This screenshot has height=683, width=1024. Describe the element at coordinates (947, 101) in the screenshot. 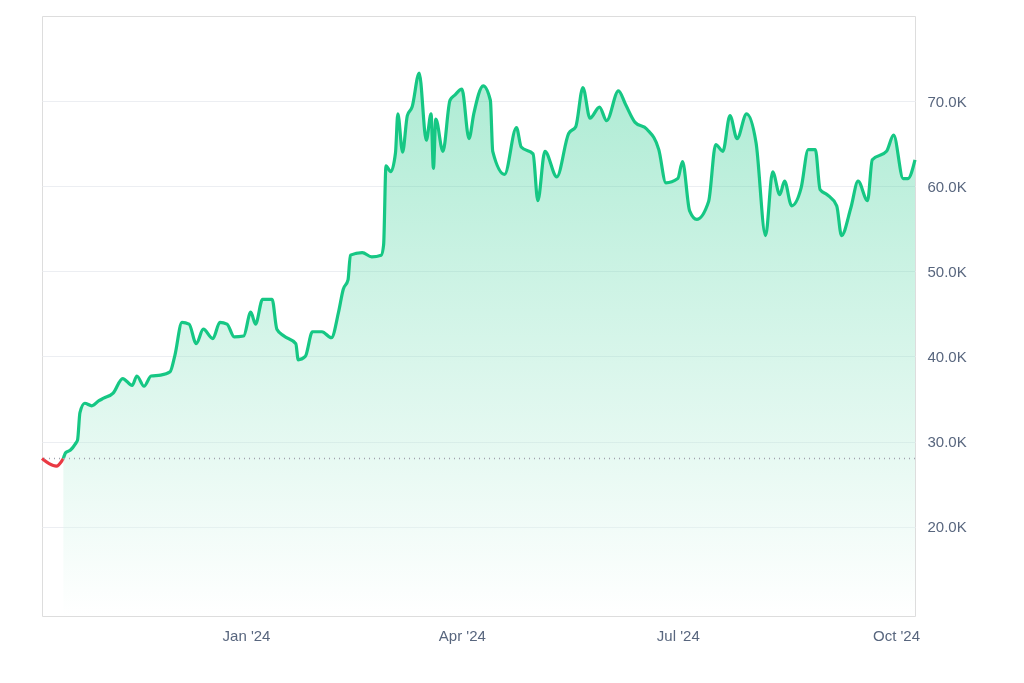

I see `y-tick-label: 70.0K` at that location.